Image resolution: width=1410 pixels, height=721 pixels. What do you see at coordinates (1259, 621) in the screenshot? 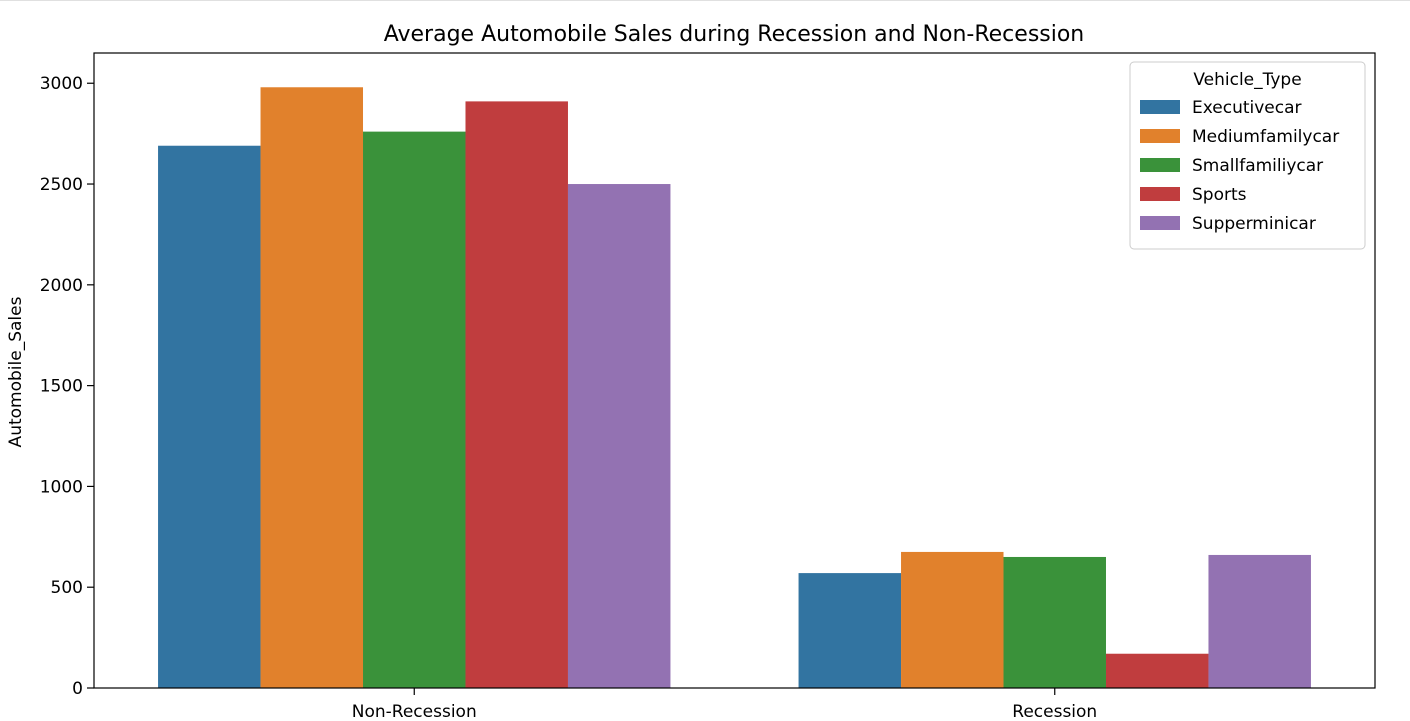
I see `bar-supperminicar-recession` at bounding box center [1259, 621].